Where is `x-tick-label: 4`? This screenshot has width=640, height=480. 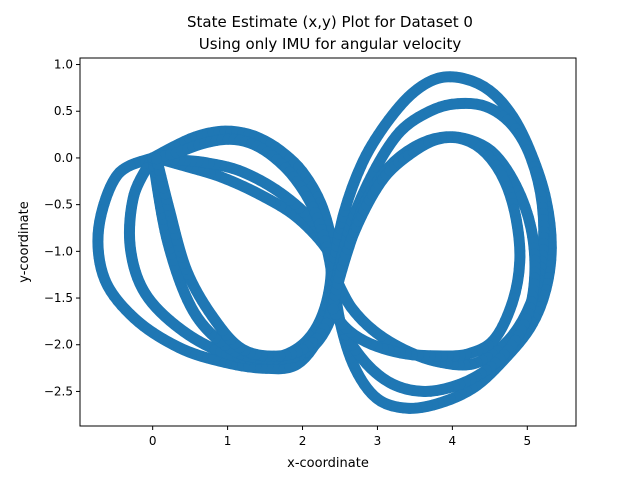
x-tick-label: 4 is located at coordinates (453, 441).